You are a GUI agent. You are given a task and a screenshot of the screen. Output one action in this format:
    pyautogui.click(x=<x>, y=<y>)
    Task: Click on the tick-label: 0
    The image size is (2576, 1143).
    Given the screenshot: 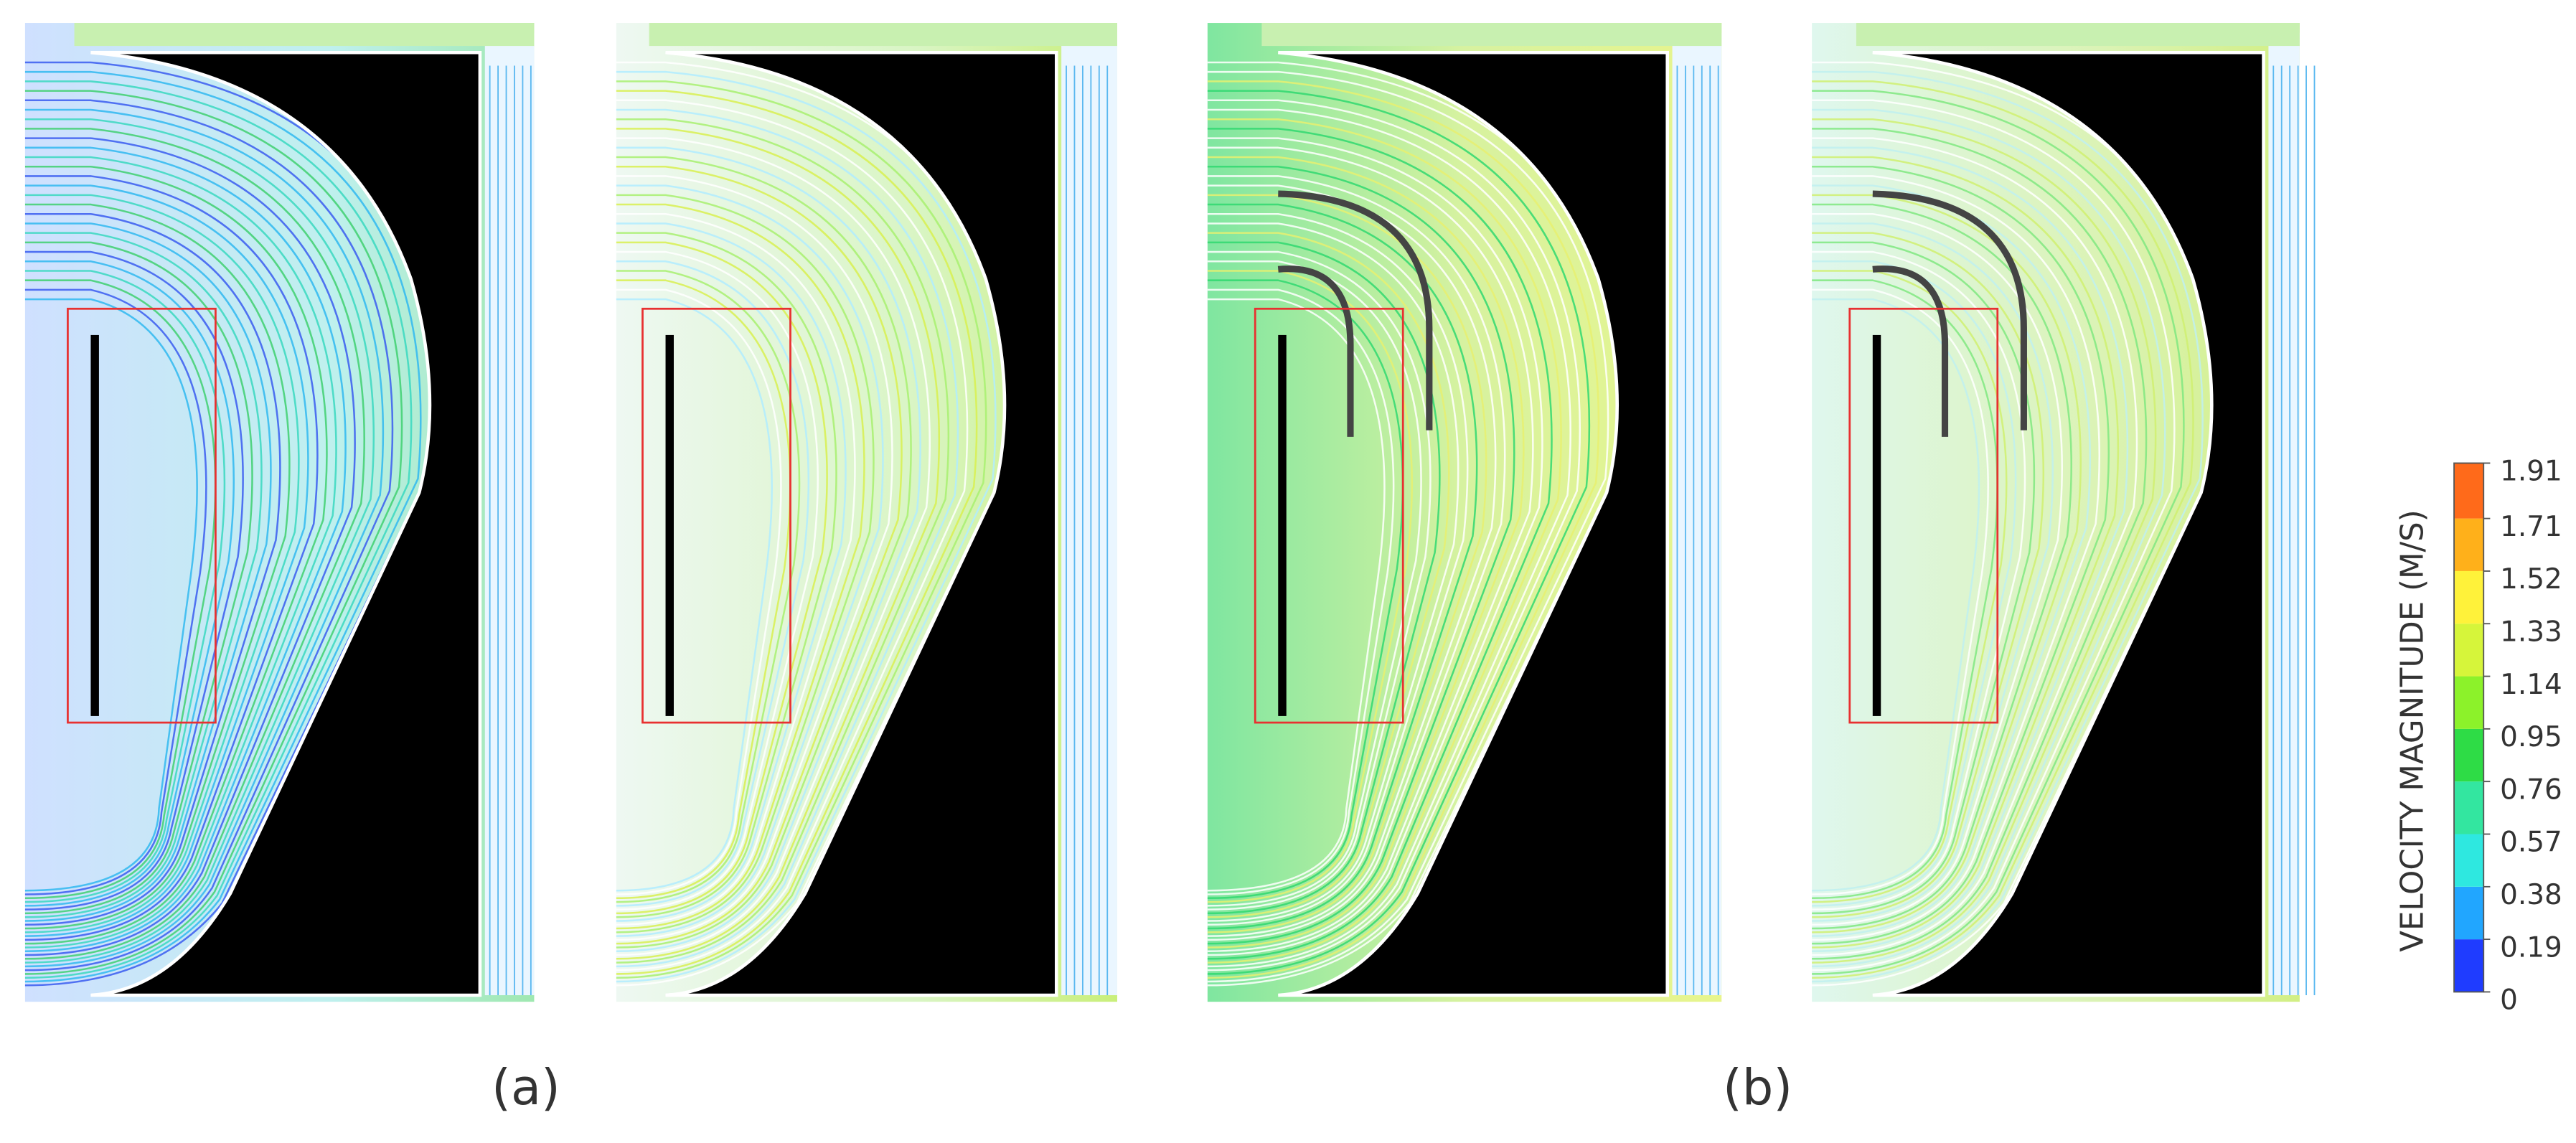 What is the action you would take?
    pyautogui.click(x=2509, y=1001)
    